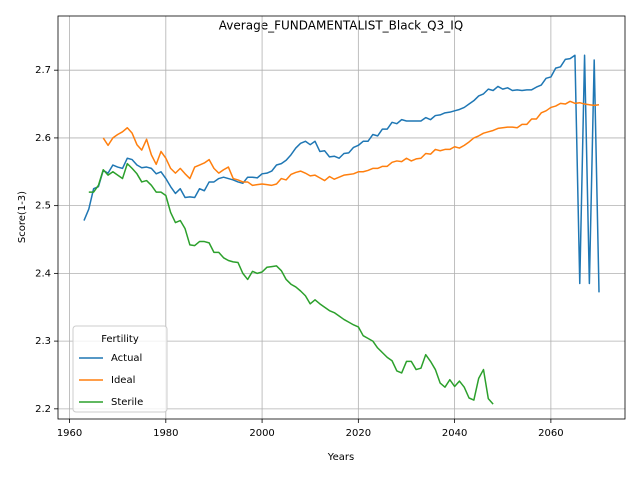 The width and height of the screenshot is (640, 480). Describe the element at coordinates (43, 409) in the screenshot. I see `y-tick-label: 2.2` at that location.